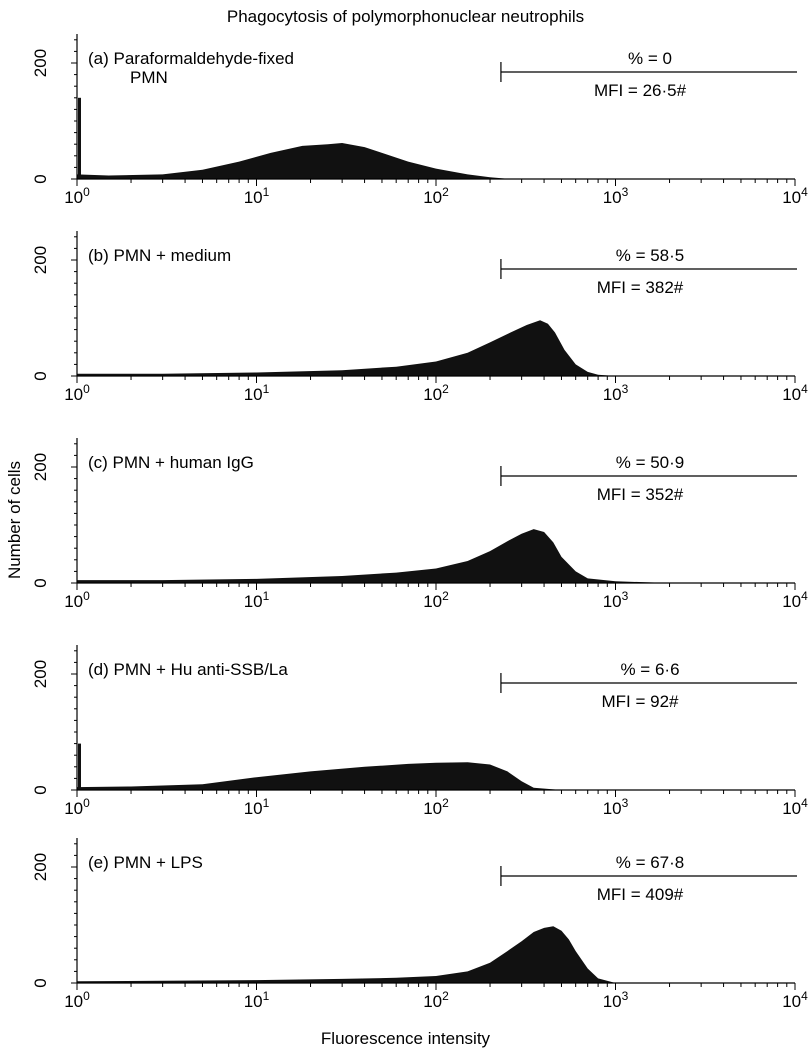 Image resolution: width=811 pixels, height=1055 pixels. What do you see at coordinates (188, 669) in the screenshot?
I see `panel-label: (d) PMN + Hu anti-SSB/La` at bounding box center [188, 669].